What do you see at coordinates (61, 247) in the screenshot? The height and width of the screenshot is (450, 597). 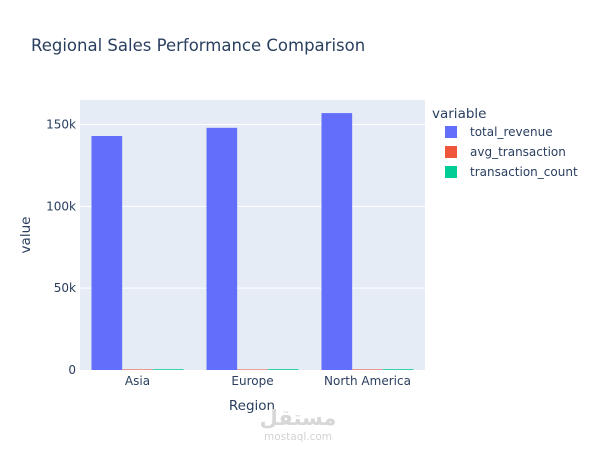 I see `y-ticks: 0 50k 100k 150k` at bounding box center [61, 247].